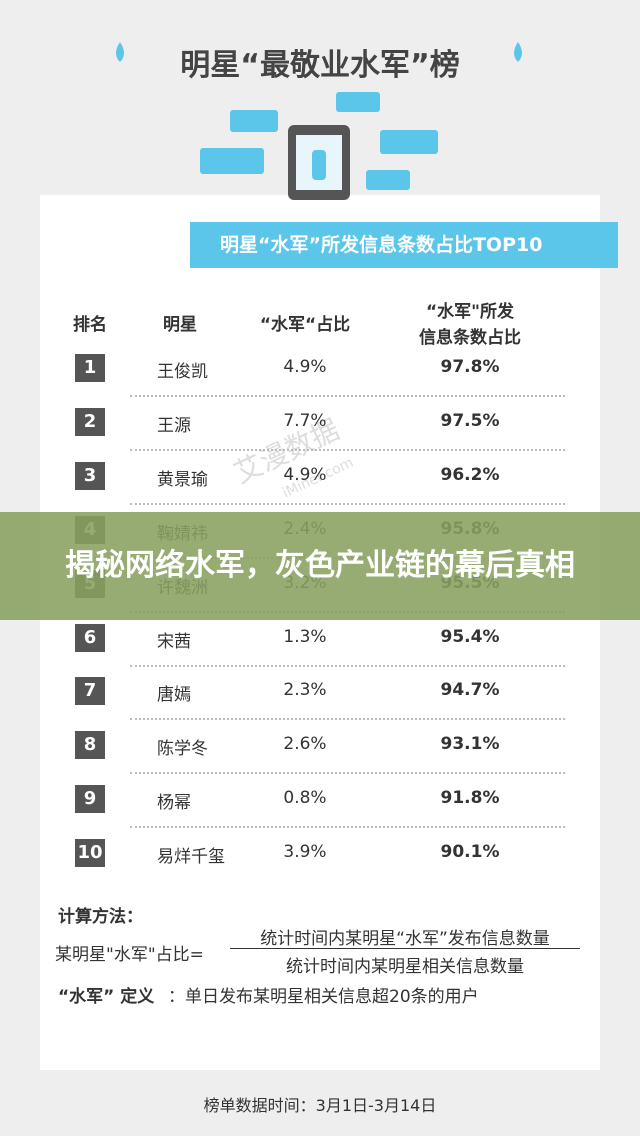 The width and height of the screenshot is (640, 1136). Describe the element at coordinates (106, 997) in the screenshot. I see `definition-term: “水军” 定义` at that location.